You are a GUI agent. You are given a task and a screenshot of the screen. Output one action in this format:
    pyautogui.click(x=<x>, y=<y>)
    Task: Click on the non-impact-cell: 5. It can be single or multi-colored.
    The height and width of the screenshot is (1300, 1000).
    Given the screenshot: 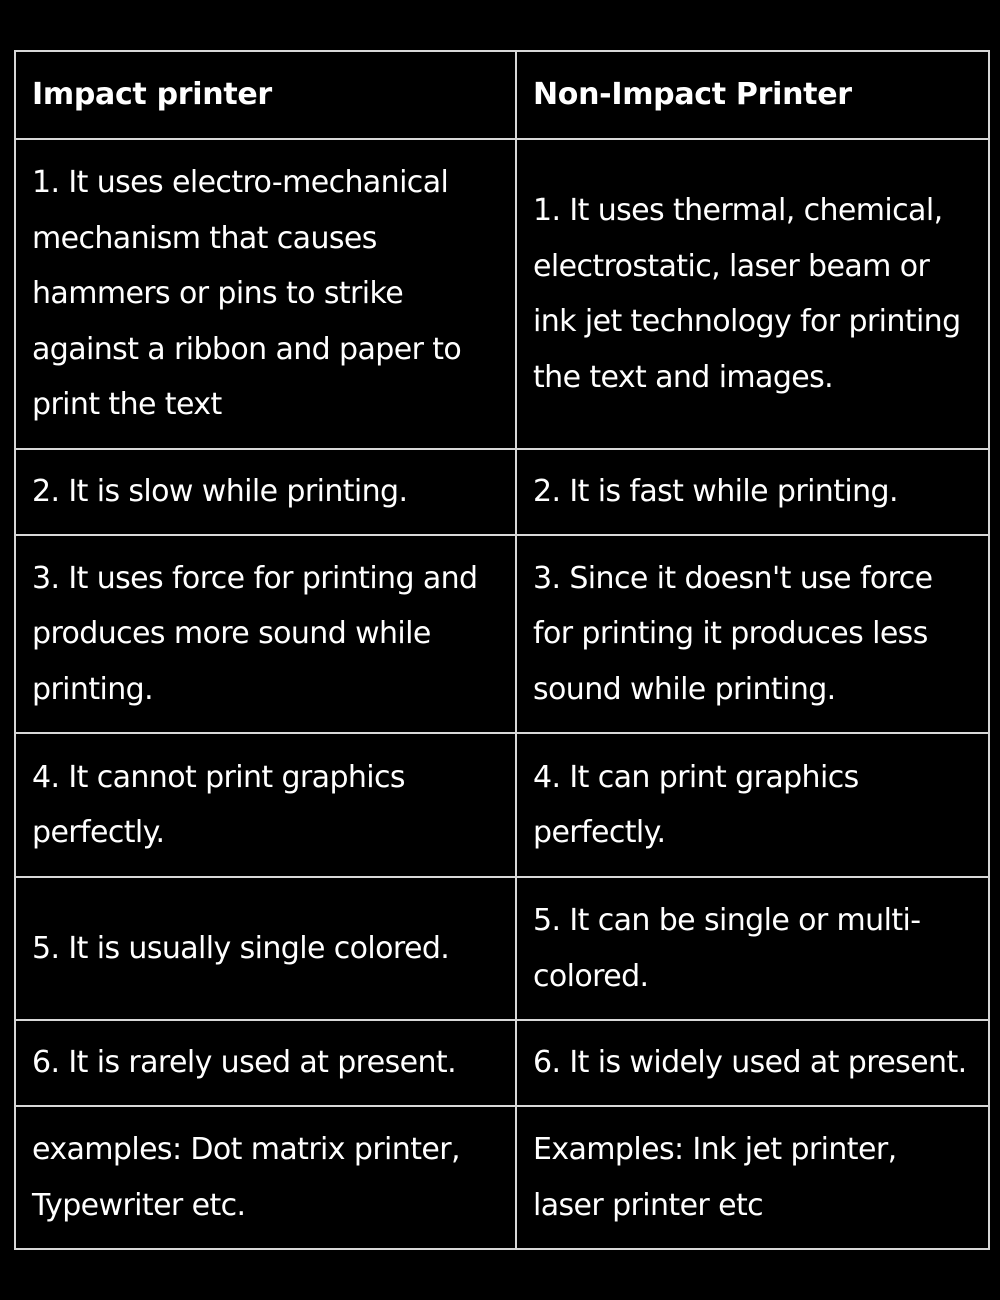 What is the action you would take?
    pyautogui.click(x=752, y=948)
    